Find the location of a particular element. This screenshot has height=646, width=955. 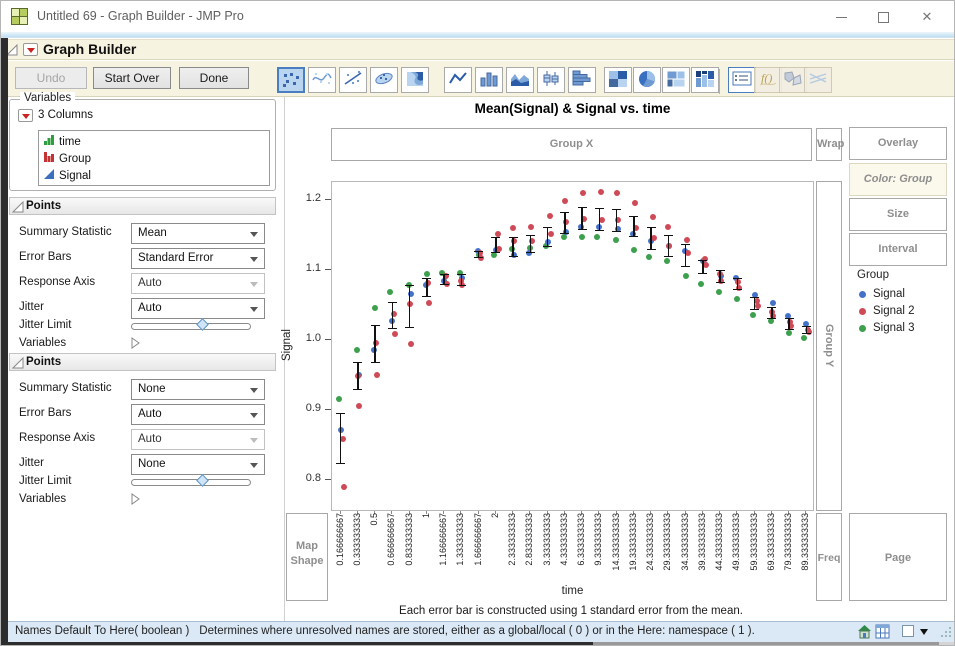

red-triangle-menu-button is located at coordinates (30, 49).